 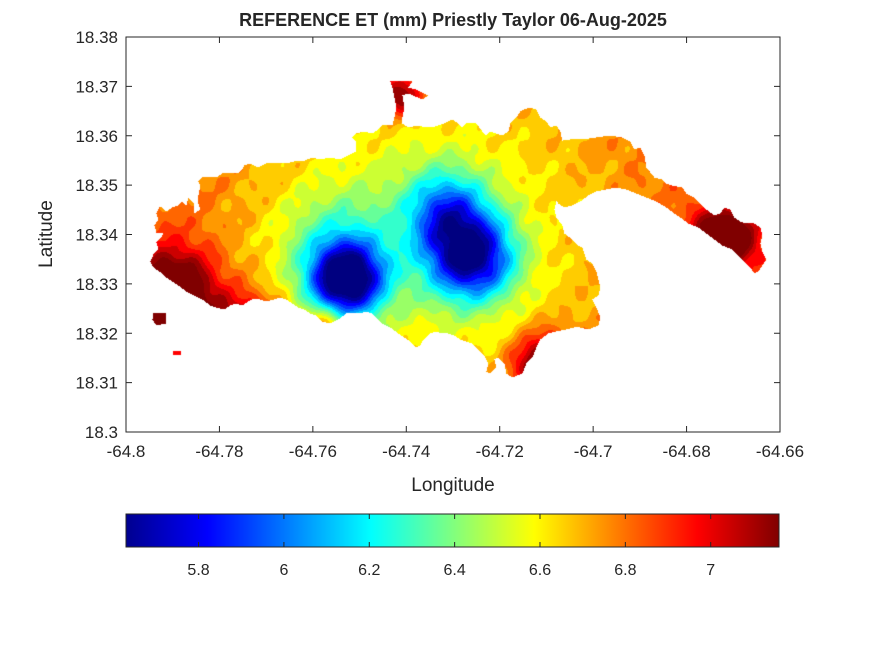 What do you see at coordinates (96, 333) in the screenshot?
I see `y-tick-label: 18.32` at bounding box center [96, 333].